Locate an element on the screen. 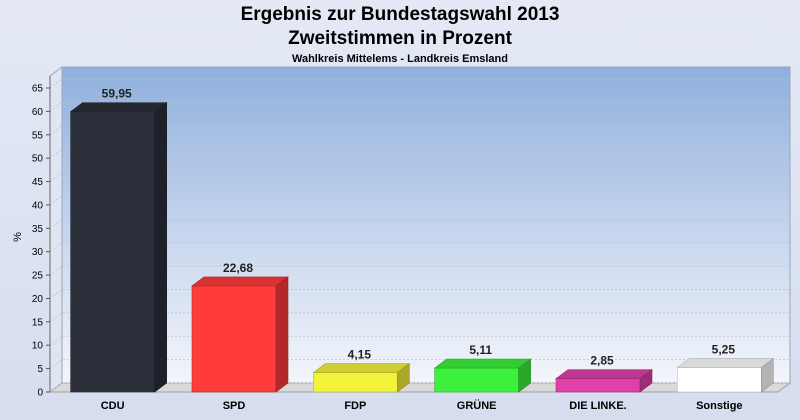  category-label: Sonstige is located at coordinates (719, 406).